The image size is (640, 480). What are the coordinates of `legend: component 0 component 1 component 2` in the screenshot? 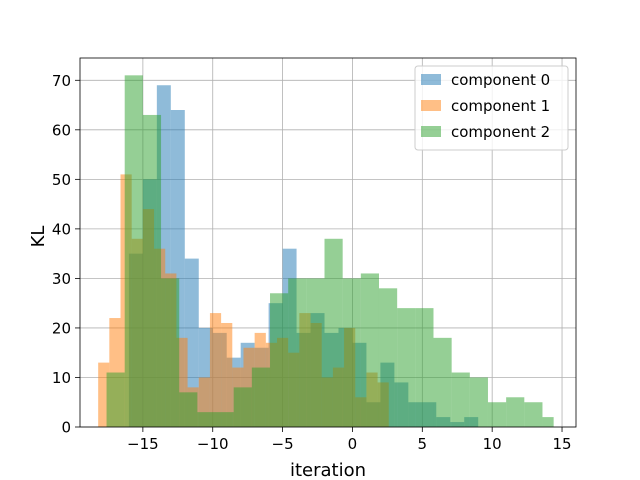 It's located at (491, 108).